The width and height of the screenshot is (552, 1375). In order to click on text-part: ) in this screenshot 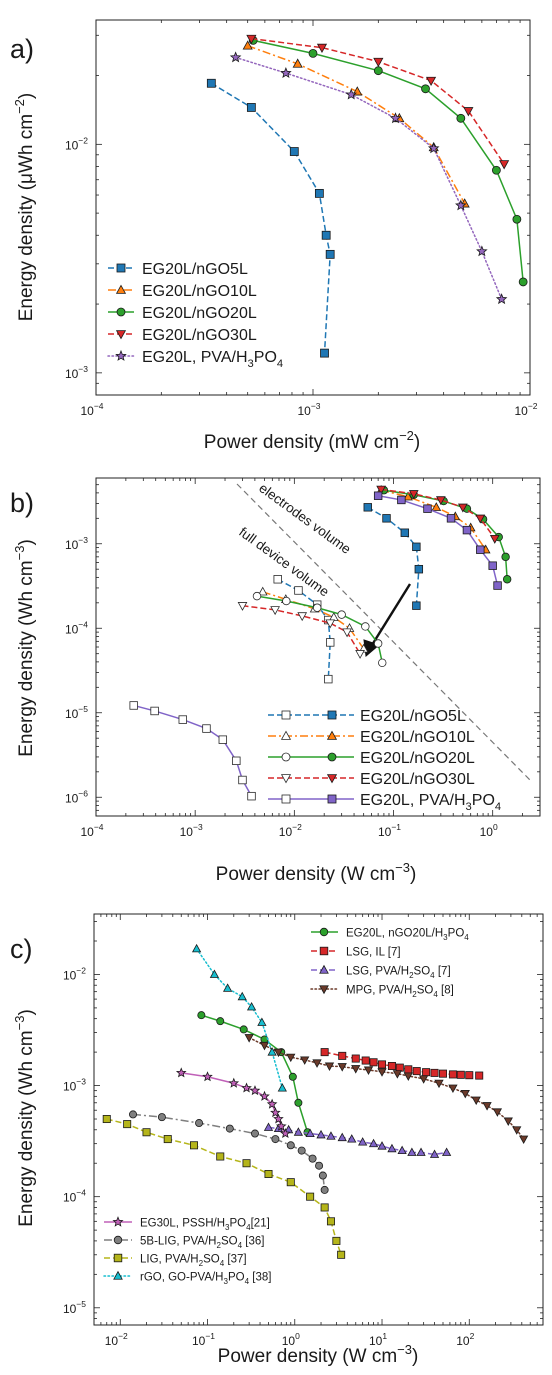, I will do `click(26, 96)`.